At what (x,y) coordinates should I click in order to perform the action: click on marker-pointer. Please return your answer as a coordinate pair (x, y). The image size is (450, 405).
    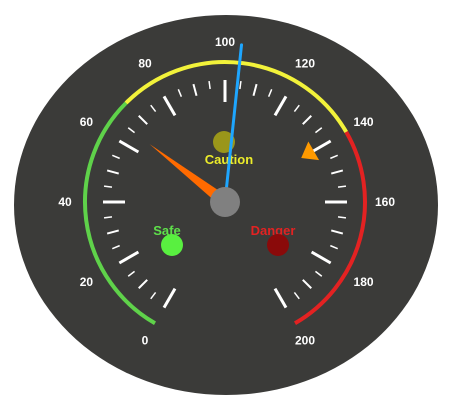
    Looking at the image, I should click on (310, 151).